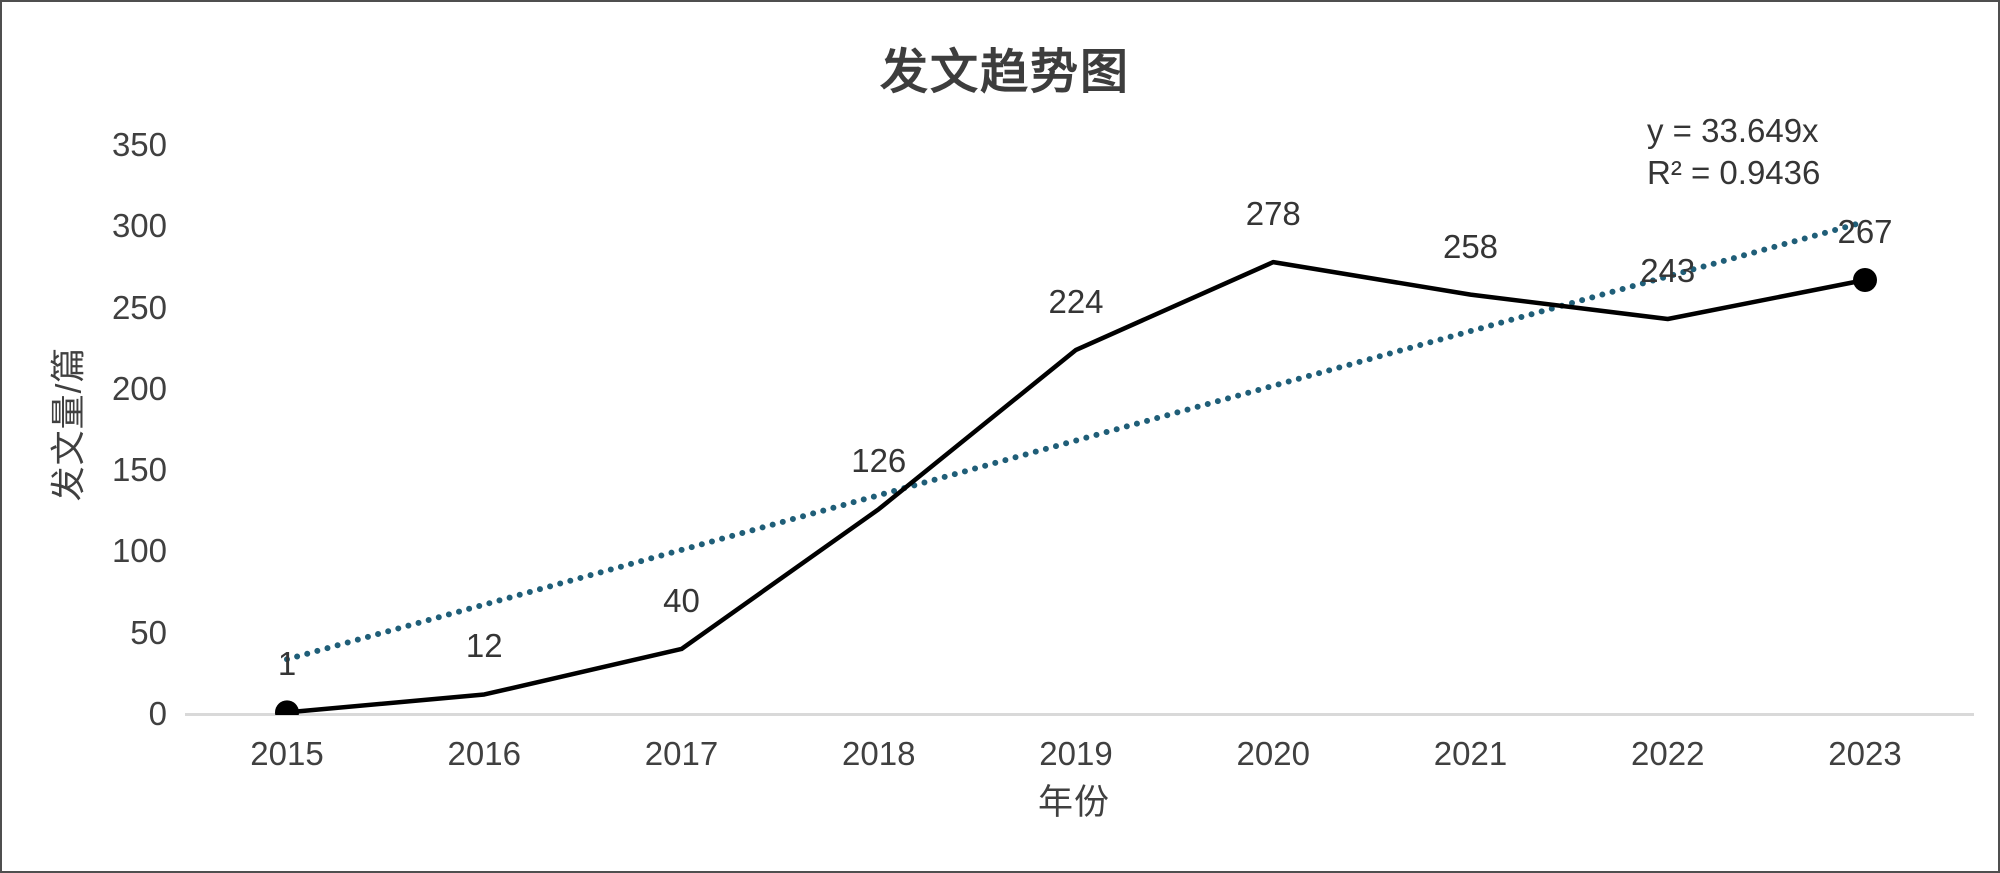 The image size is (2000, 873). Describe the element at coordinates (1734, 172) in the screenshot. I see `trendline-r-squared: R² = 0.9436` at that location.